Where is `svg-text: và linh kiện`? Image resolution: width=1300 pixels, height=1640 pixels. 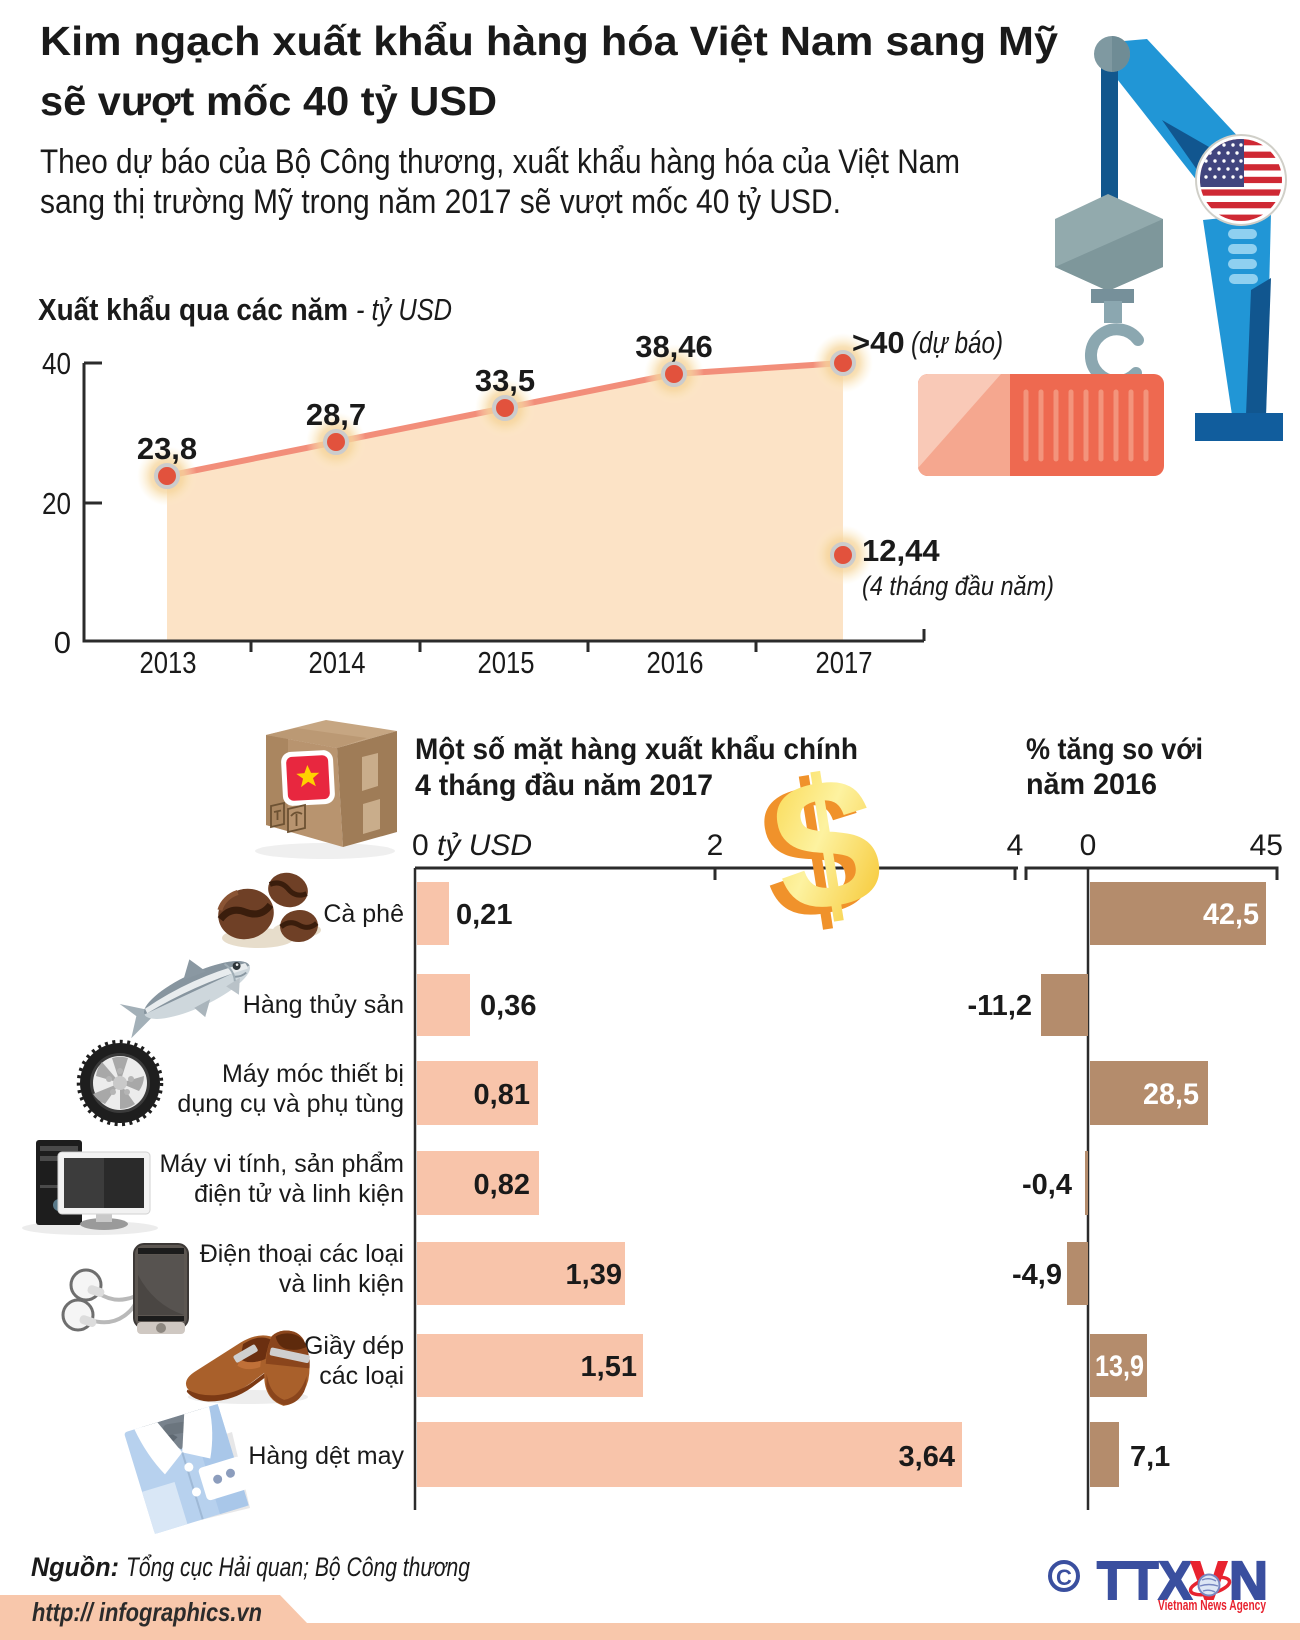
svg-text: và linh kiện is located at coordinates (341, 1284).